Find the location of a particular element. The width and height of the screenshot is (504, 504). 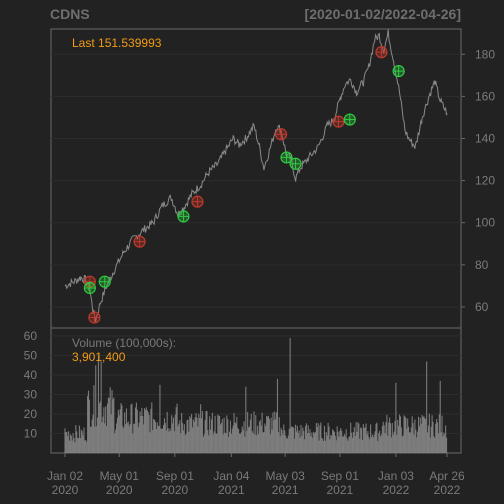

volume-last-value: 3,901,400 is located at coordinates (99, 357).